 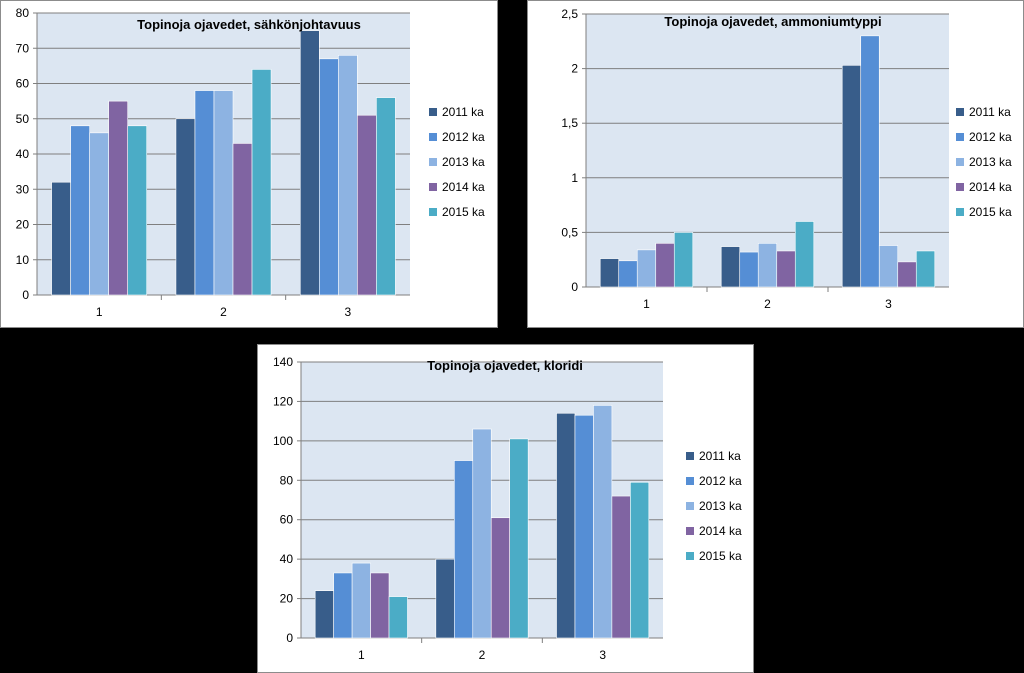 I want to click on y-tick-label: 140, so click(x=283, y=362).